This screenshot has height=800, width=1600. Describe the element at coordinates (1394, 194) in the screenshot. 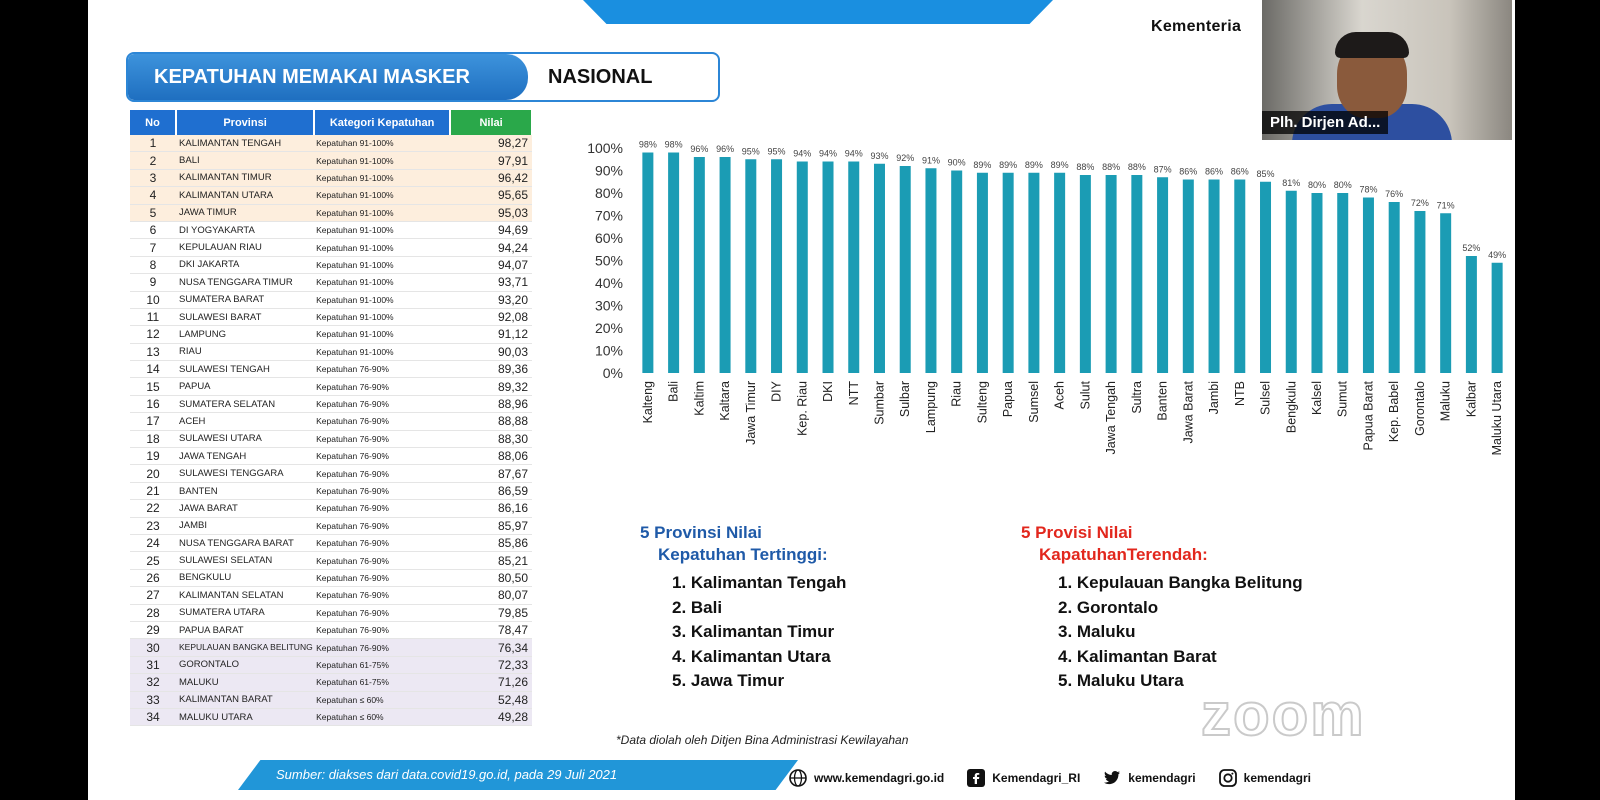

I see `data-label: 76%` at that location.